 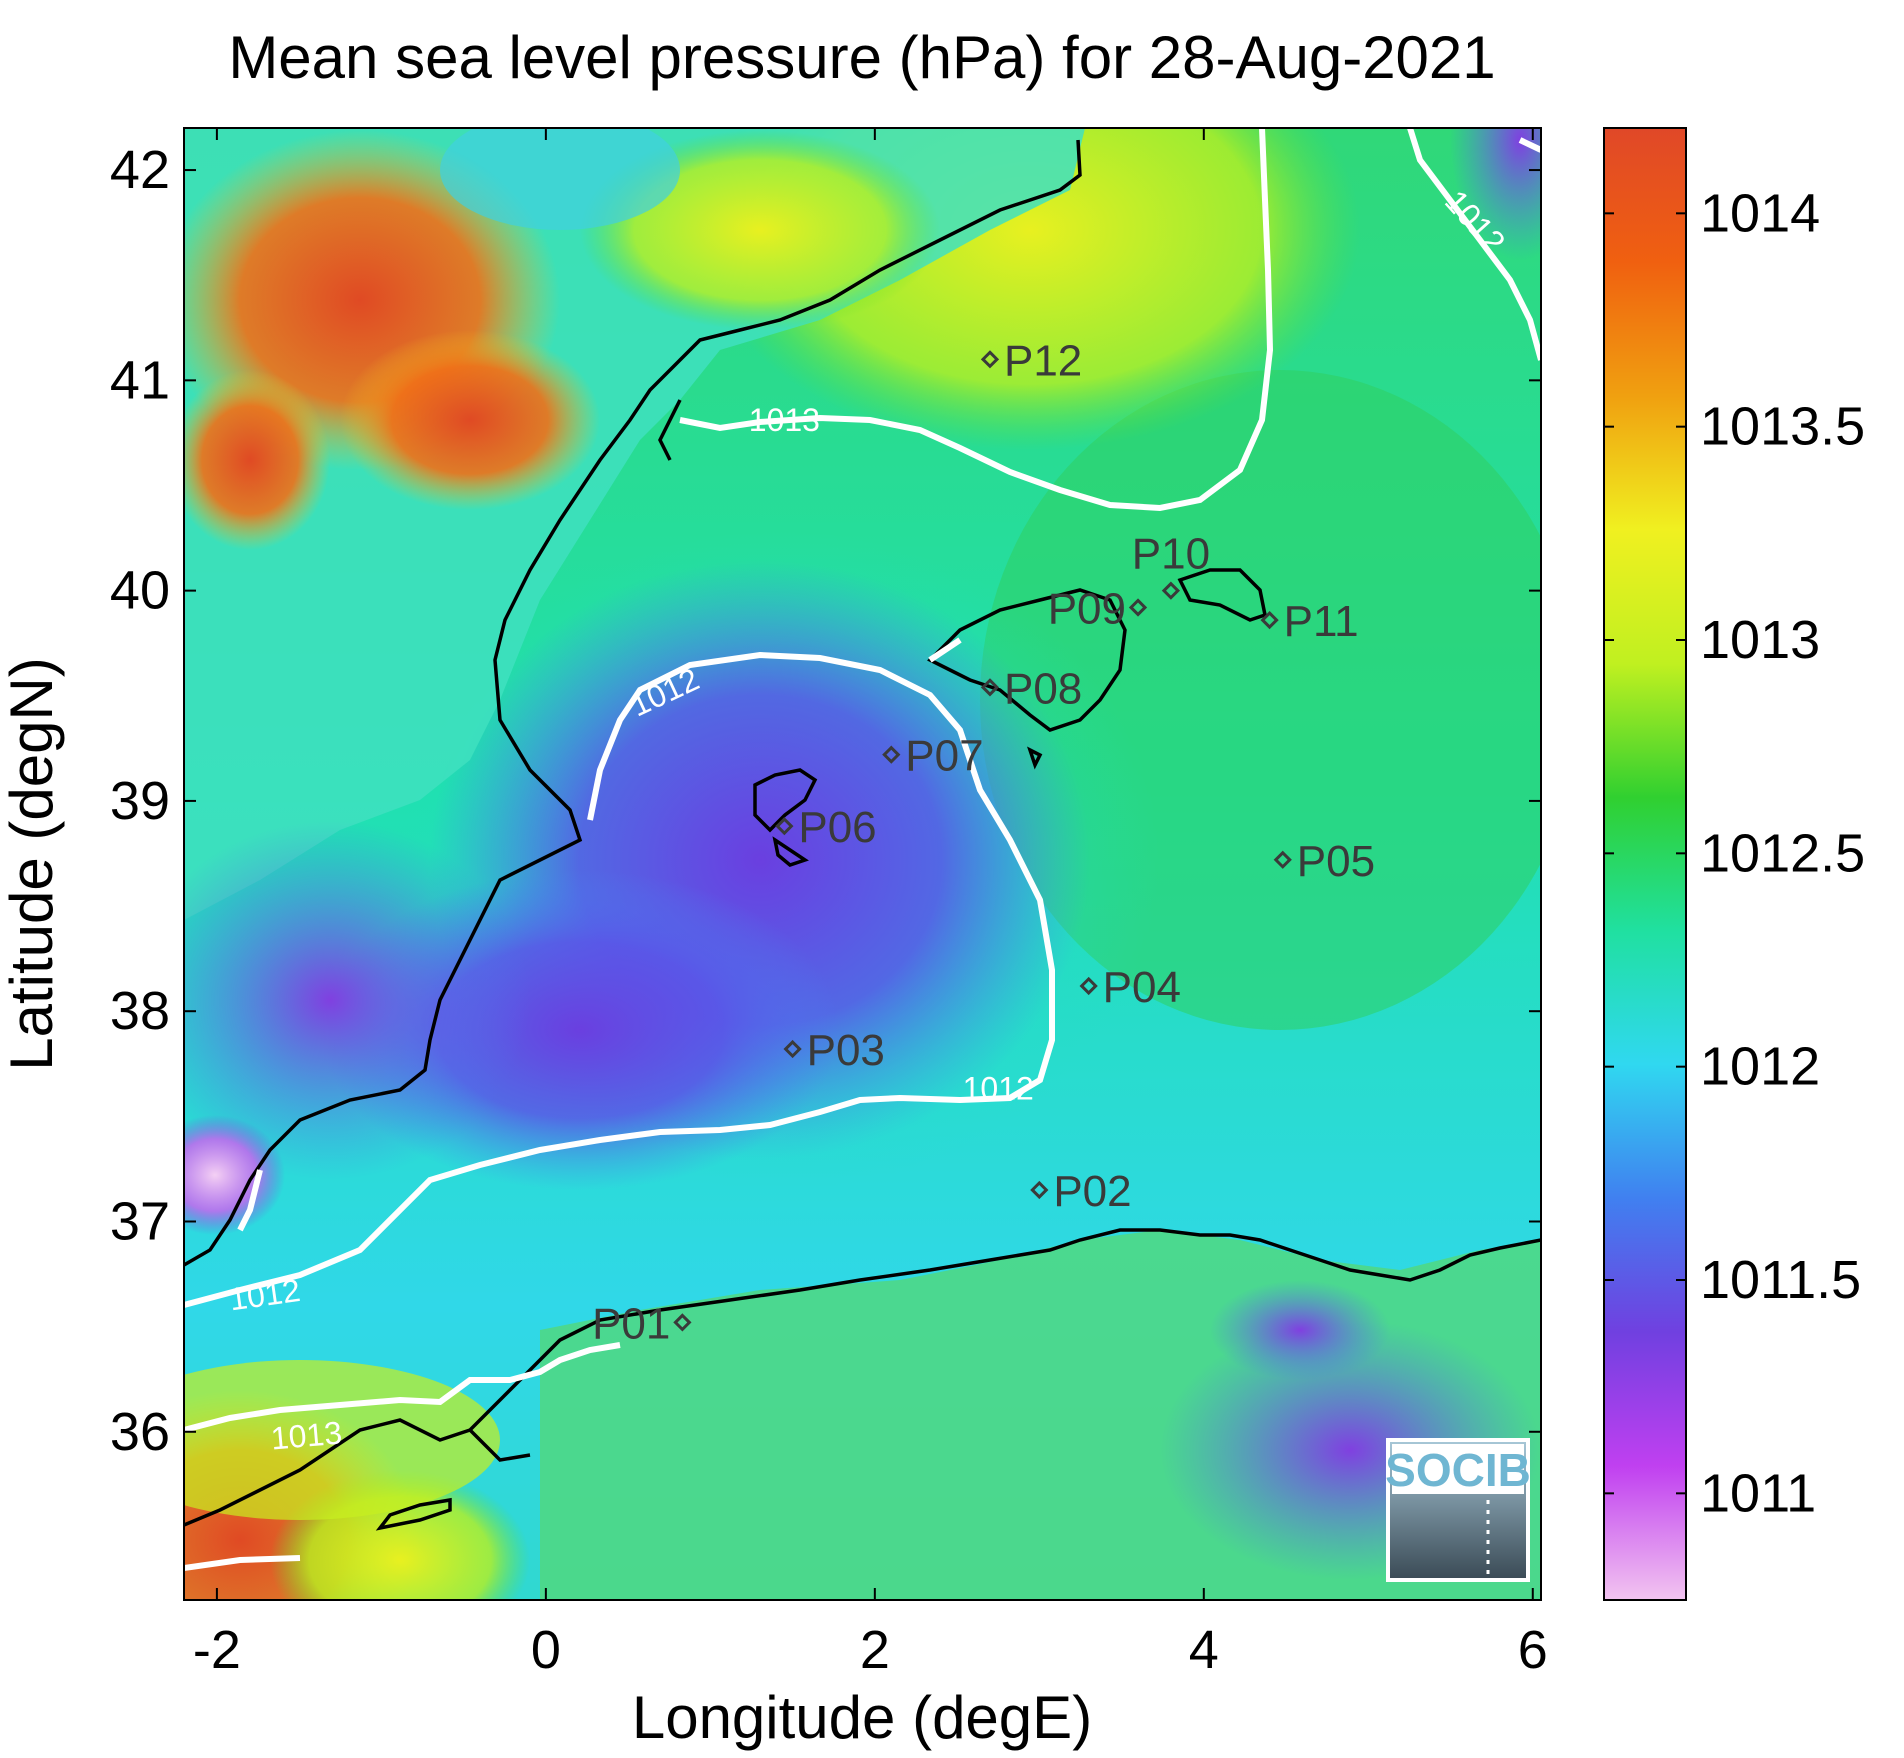 I want to click on station-label: P10, so click(x=1171, y=554).